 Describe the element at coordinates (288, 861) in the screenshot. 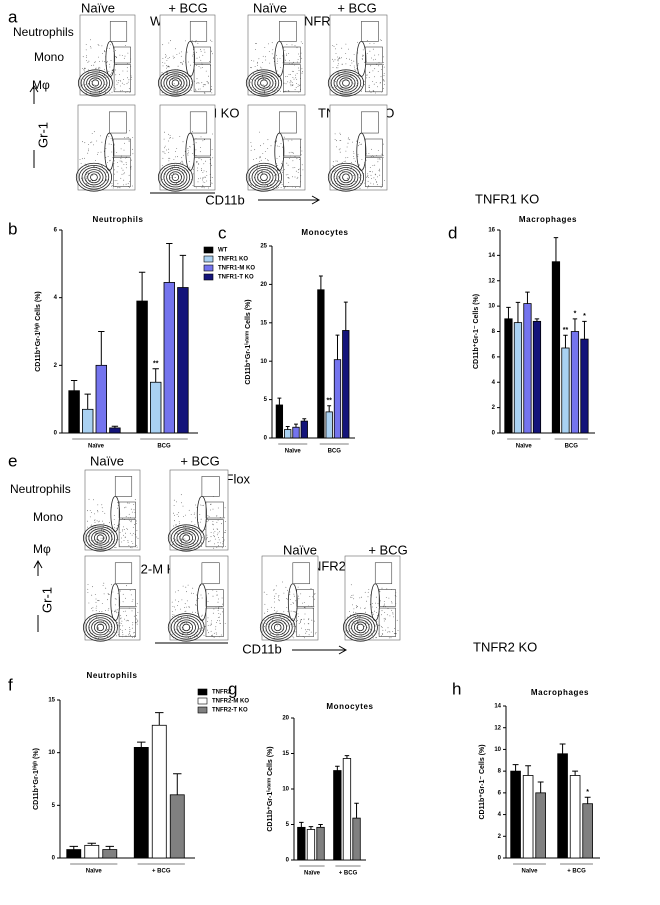

I see `y-tick-label: 0` at that location.